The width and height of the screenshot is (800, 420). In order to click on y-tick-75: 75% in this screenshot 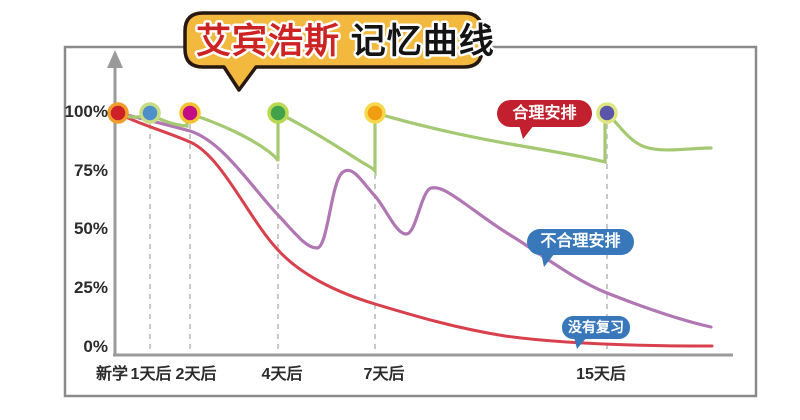, I will do `click(90, 170)`.